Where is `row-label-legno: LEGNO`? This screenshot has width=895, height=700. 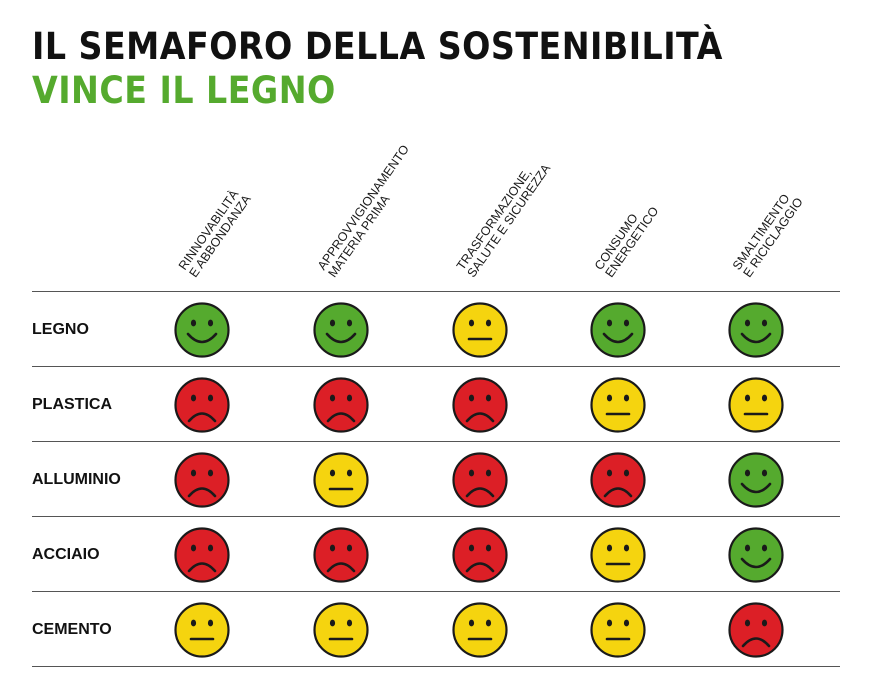
row-label-legno: LEGNO is located at coordinates (60, 329).